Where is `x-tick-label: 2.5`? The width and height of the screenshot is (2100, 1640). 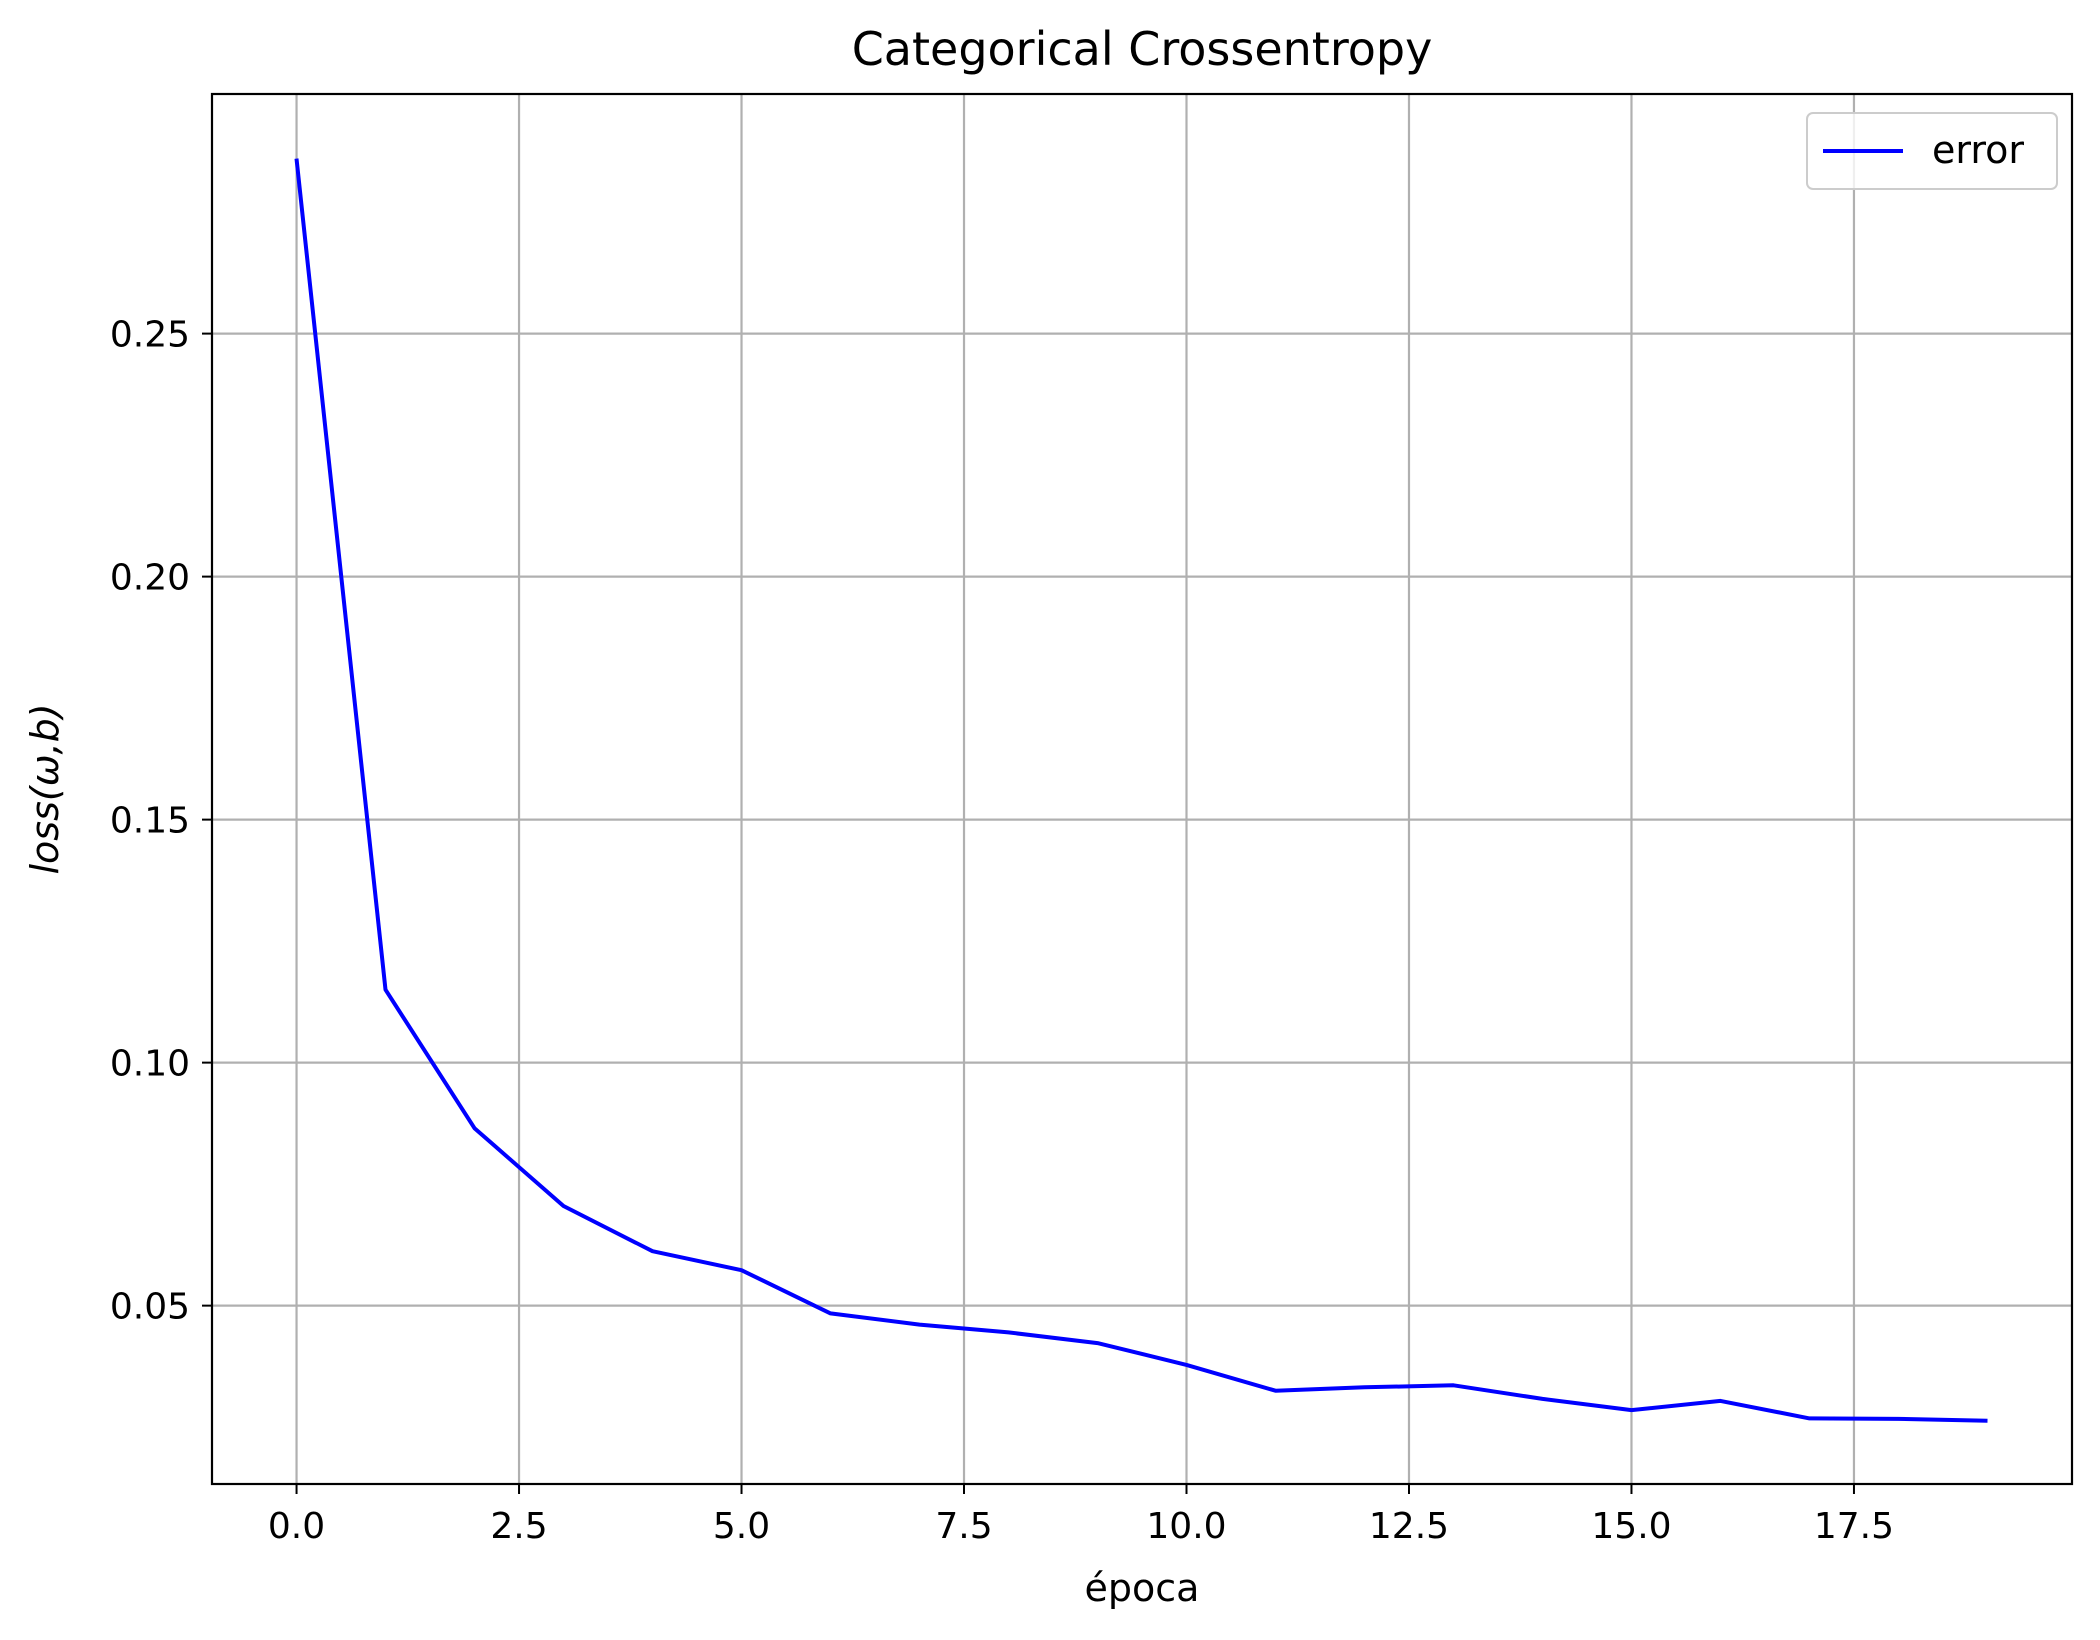
x-tick-label: 2.5 is located at coordinates (518, 1526).